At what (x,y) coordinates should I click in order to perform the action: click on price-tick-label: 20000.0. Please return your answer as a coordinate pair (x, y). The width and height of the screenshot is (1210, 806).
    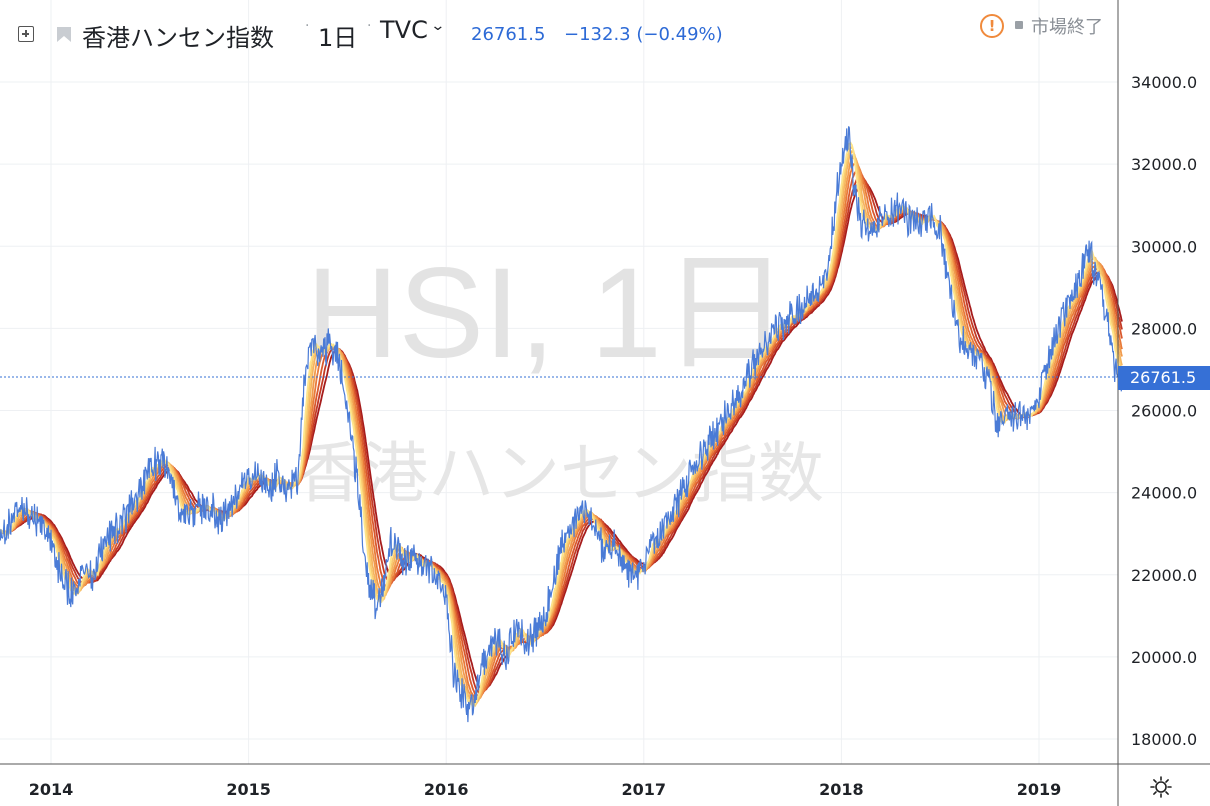
    Looking at the image, I should click on (1164, 657).